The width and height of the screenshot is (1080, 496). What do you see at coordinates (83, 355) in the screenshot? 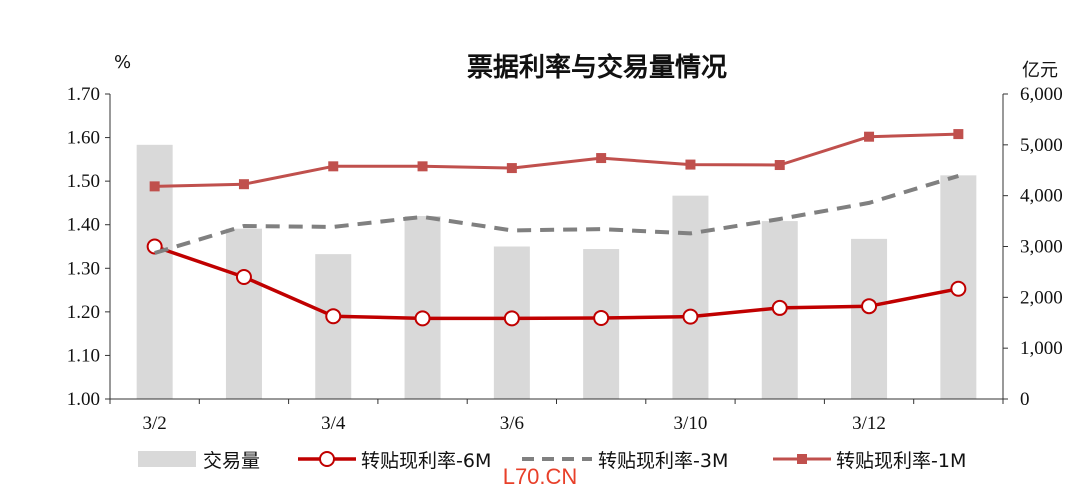
I see `left-tick-label: 1.10` at bounding box center [83, 355].